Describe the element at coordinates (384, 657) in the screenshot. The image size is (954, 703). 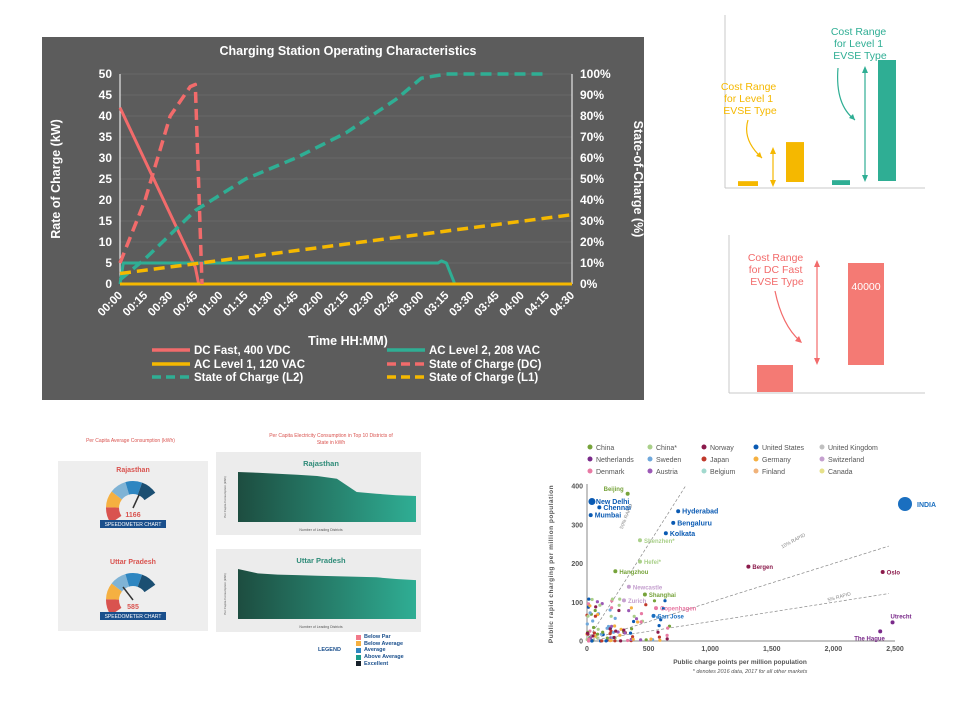
I see `legend-label: Above Average` at that location.